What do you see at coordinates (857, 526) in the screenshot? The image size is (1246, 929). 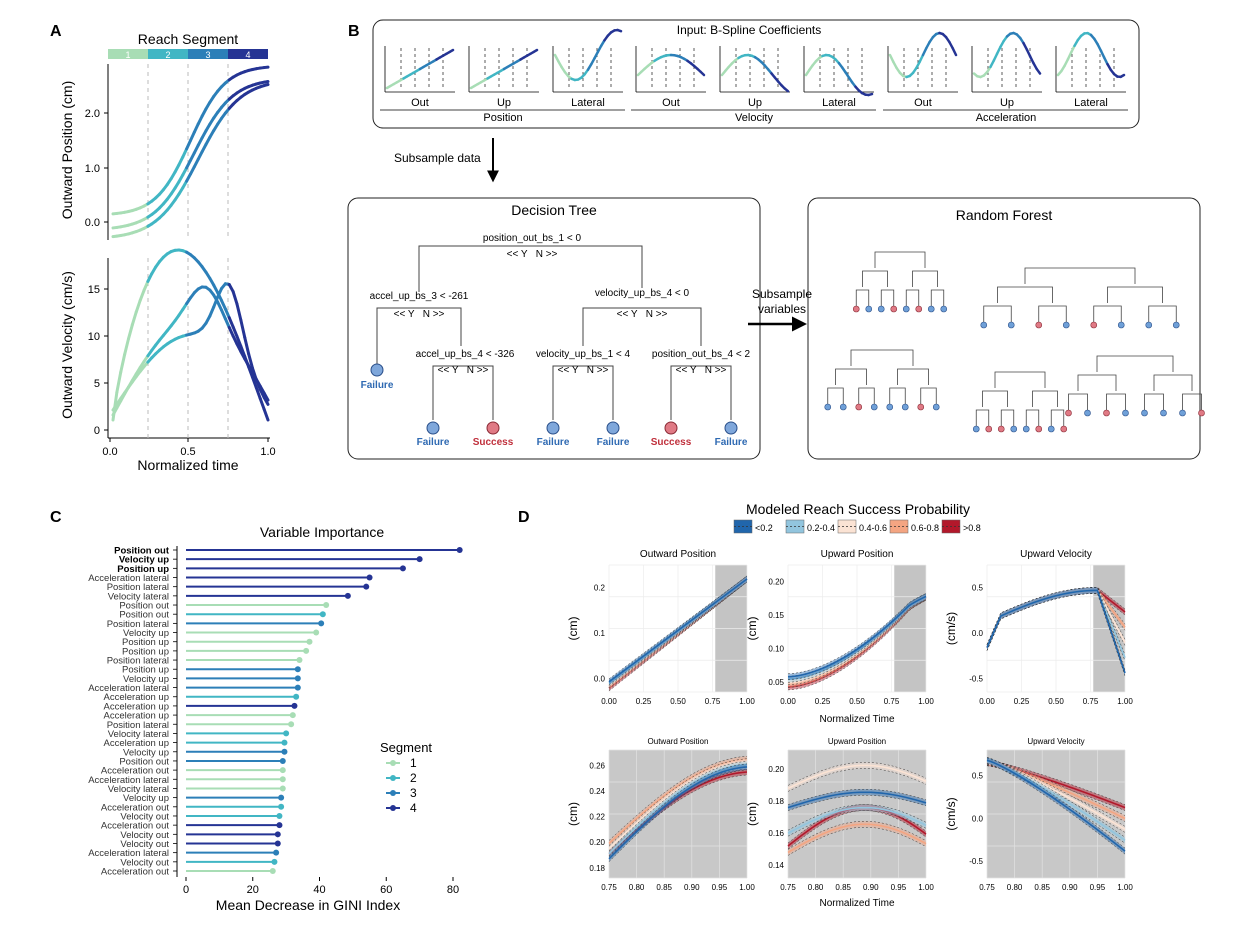 I see `probability-legend: <0.2 0.2-0.4 0.4-0.6 0.6-0.8 >0.8` at bounding box center [857, 526].